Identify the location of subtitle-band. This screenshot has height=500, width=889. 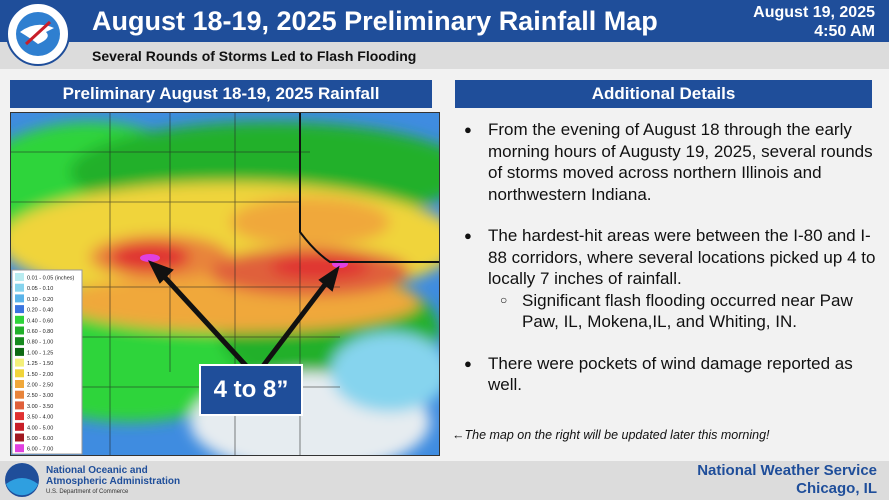
(444, 55).